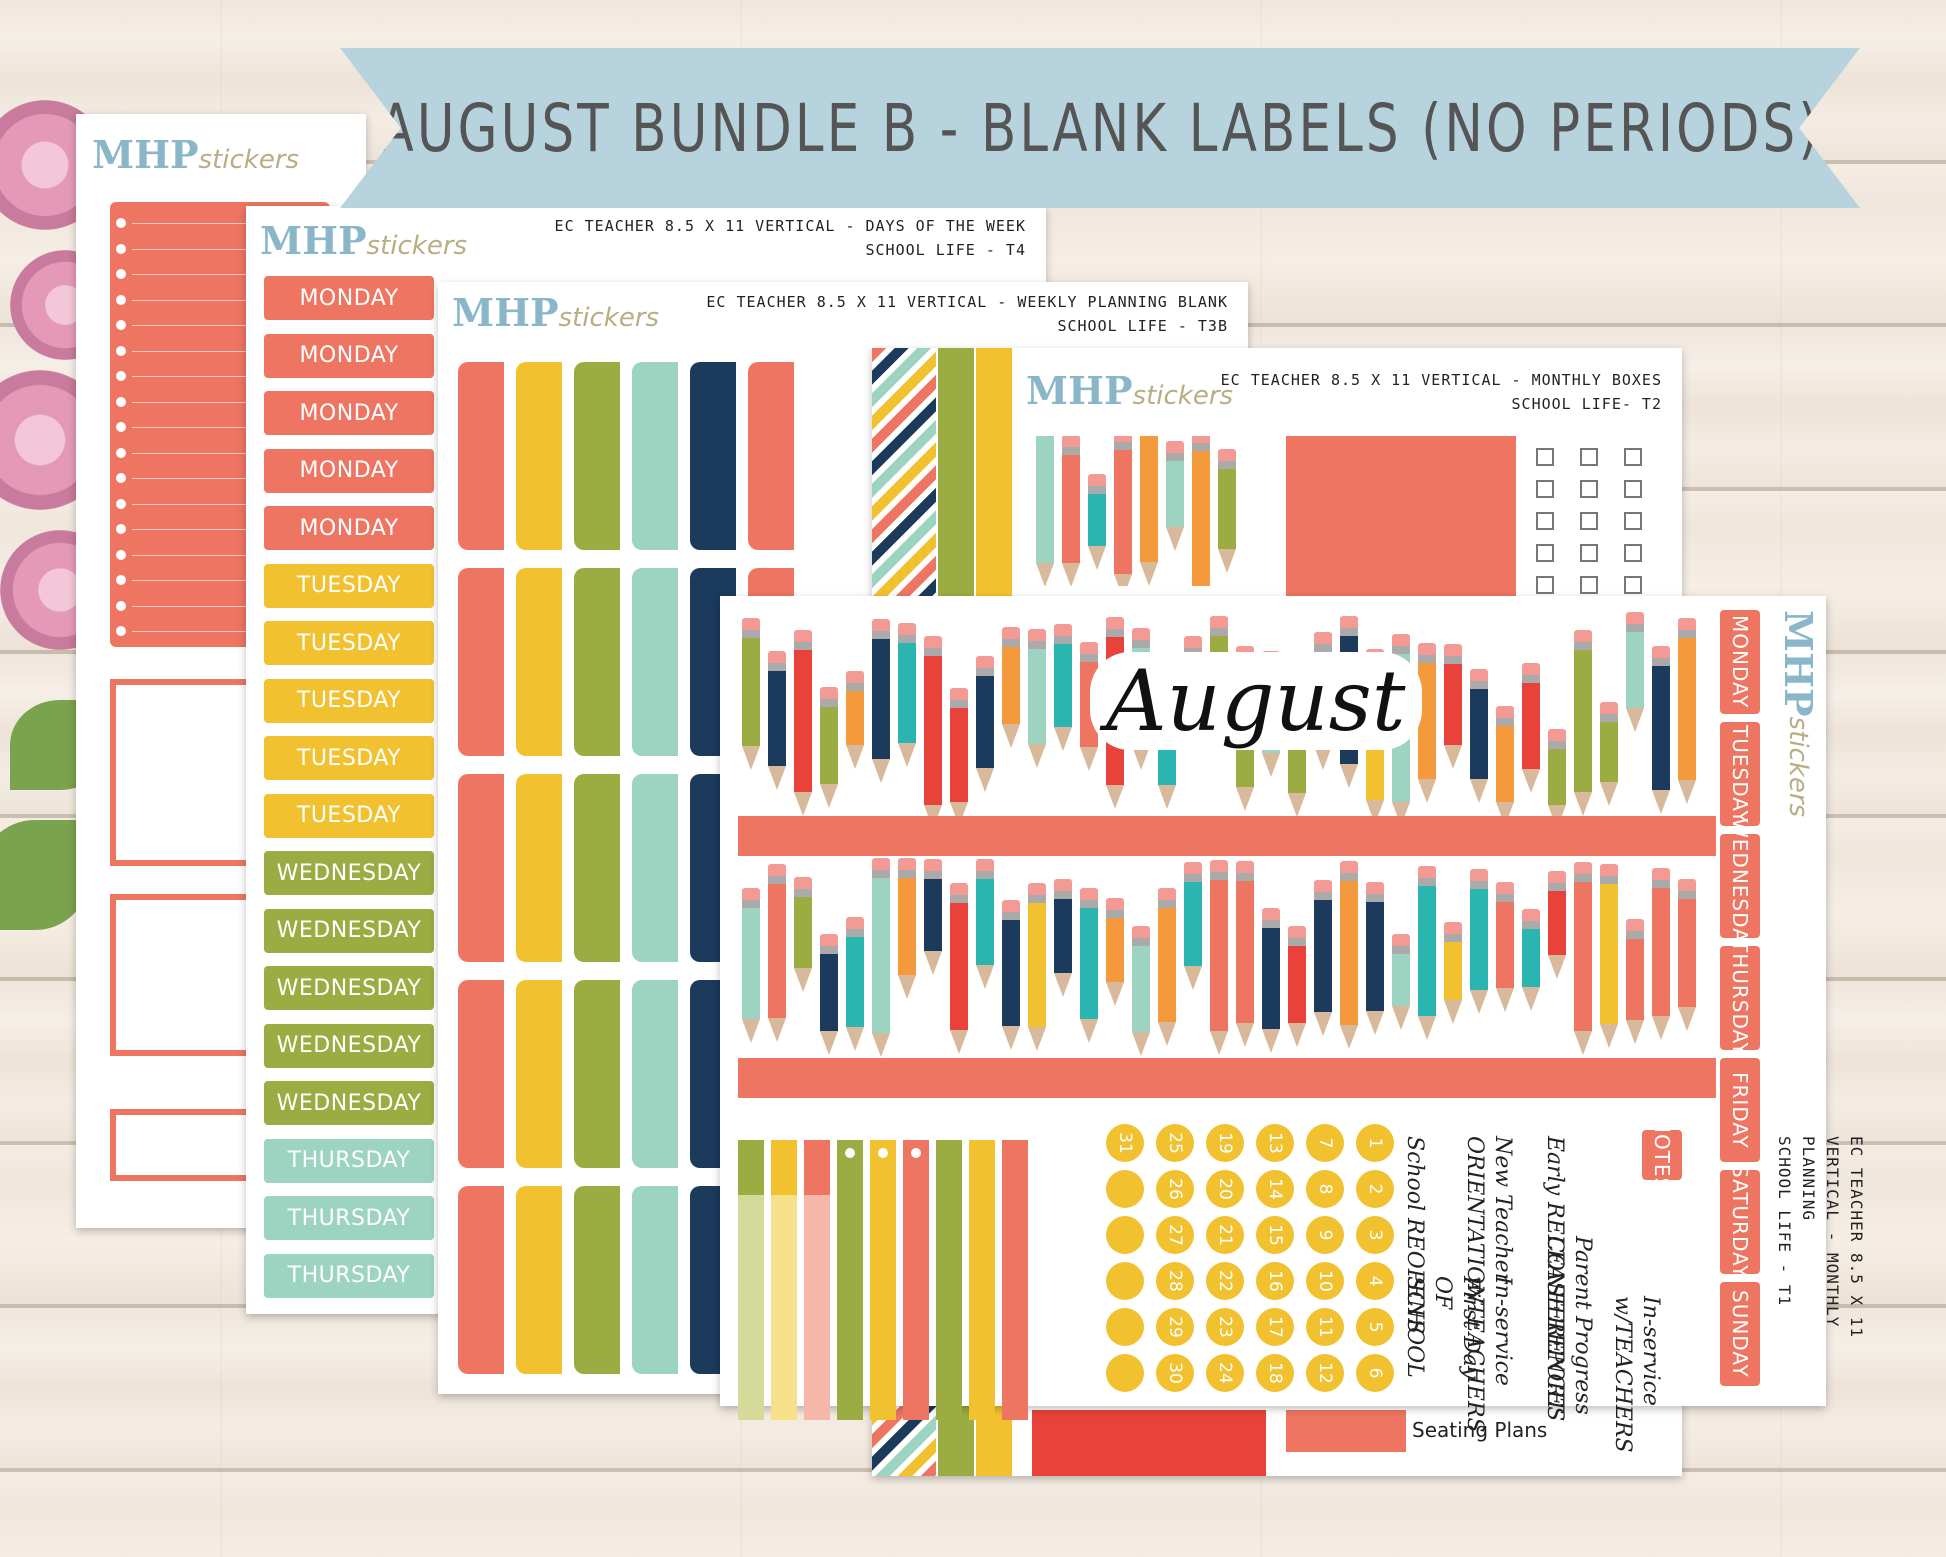  What do you see at coordinates (1079, 390) in the screenshot?
I see `brand-main: MHP` at bounding box center [1079, 390].